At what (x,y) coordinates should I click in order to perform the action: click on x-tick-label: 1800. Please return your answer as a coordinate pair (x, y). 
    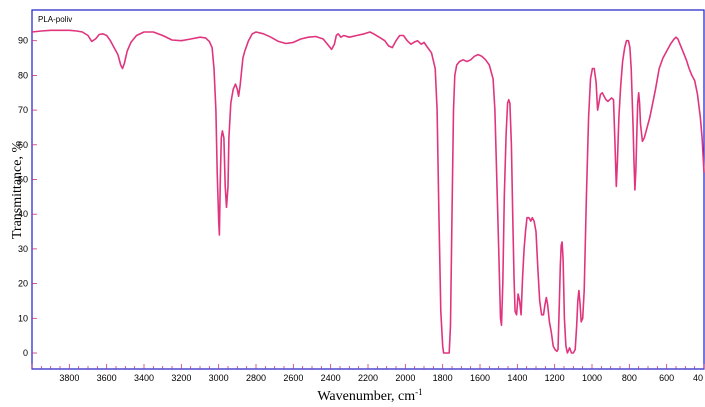
    Looking at the image, I should click on (443, 378).